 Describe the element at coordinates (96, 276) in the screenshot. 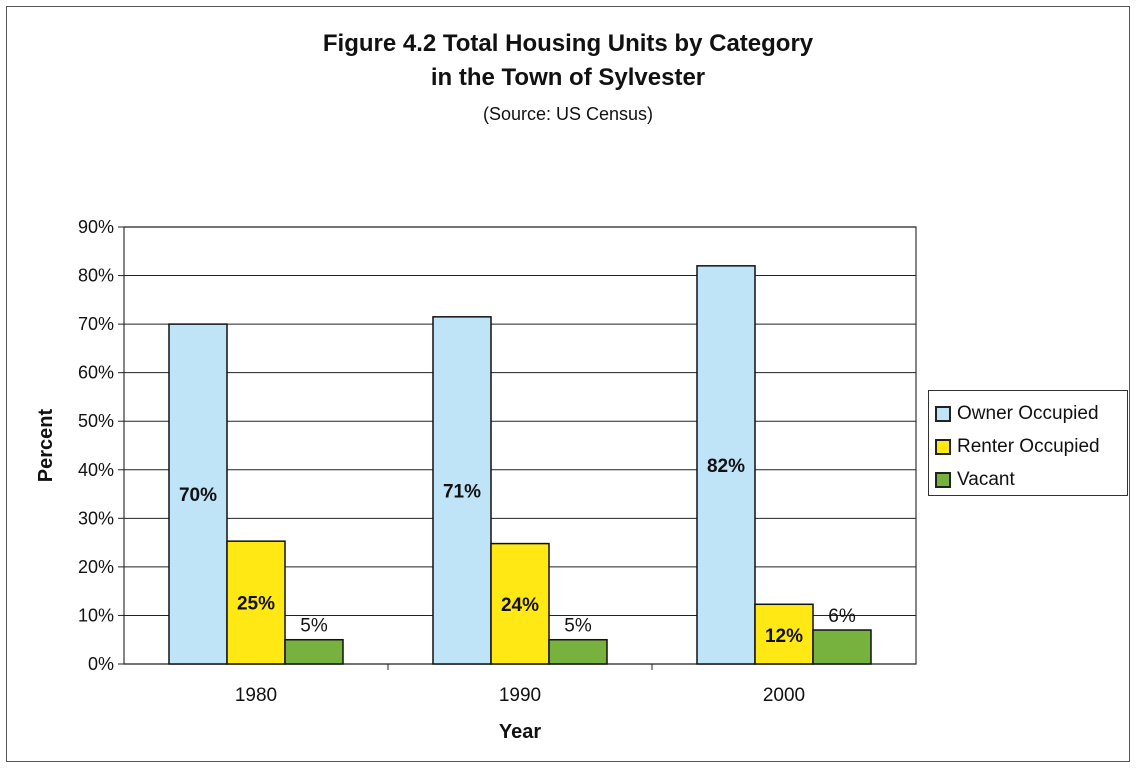

I see `y-tick-label: 80%` at that location.